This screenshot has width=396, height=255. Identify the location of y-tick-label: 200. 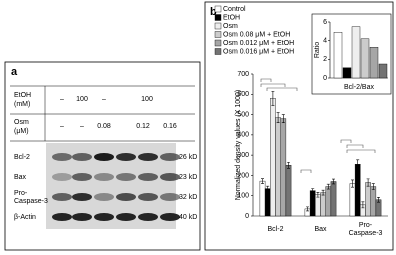
(243, 175).